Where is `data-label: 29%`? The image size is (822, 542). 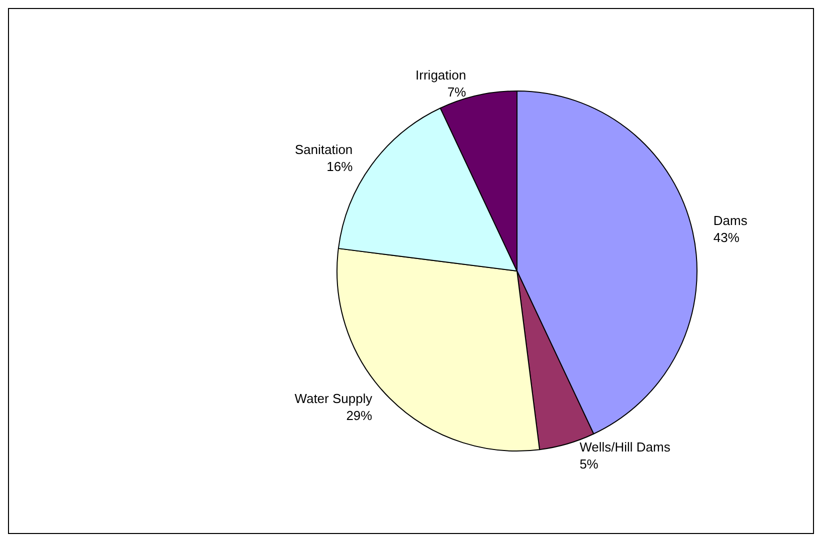 data-label: 29% is located at coordinates (359, 415).